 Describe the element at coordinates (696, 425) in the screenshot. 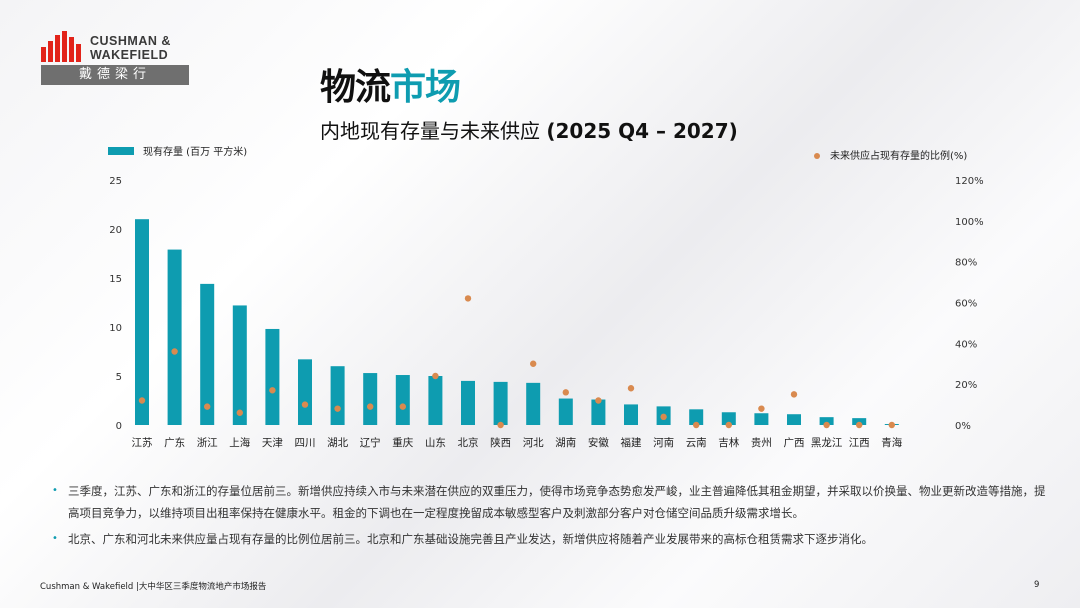

I see `dot-云南` at that location.